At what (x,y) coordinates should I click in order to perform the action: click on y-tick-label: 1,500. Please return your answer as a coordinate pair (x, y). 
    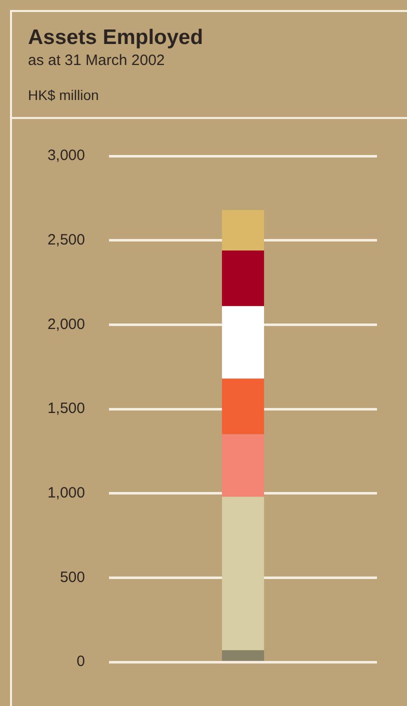
    Looking at the image, I should click on (66, 409).